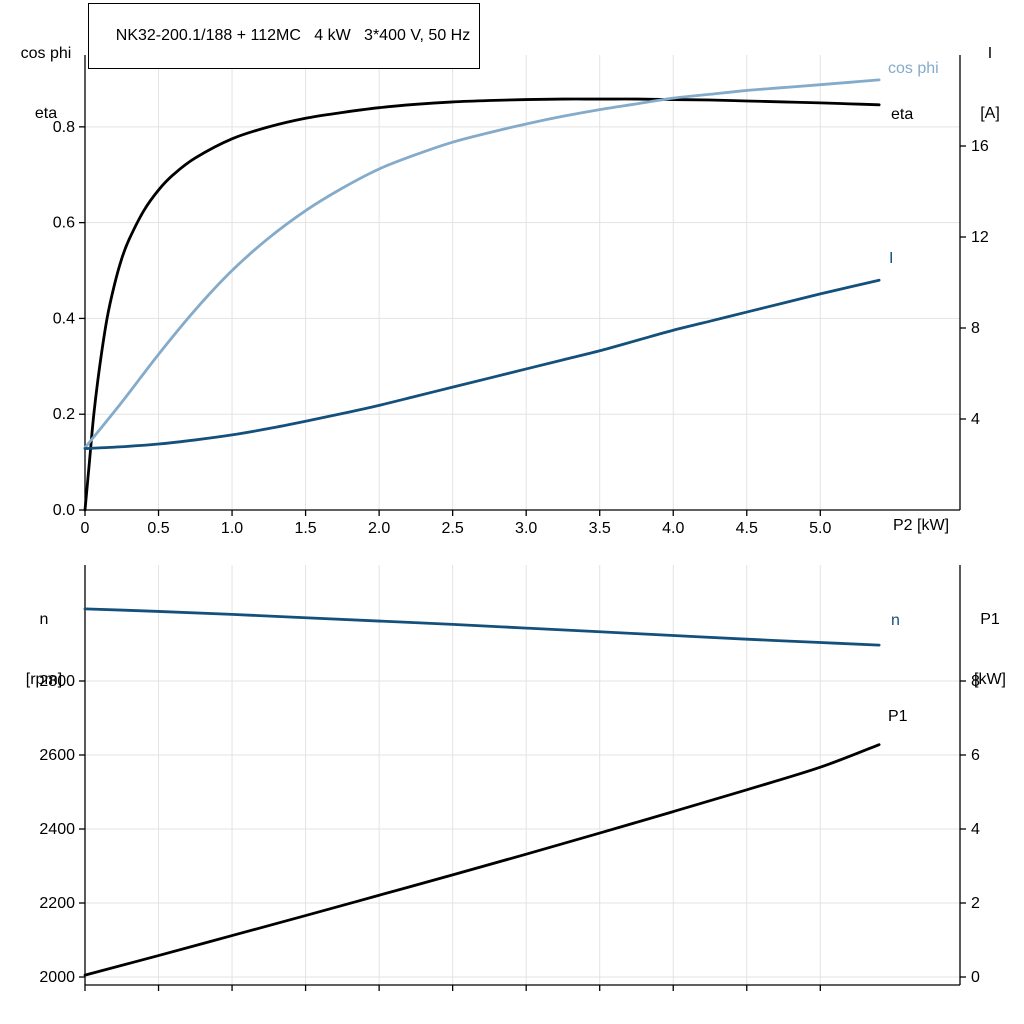 This screenshot has width=1024, height=1024. Describe the element at coordinates (913, 68) in the screenshot. I see `curve-label-cos-phi: cos phi` at that location.